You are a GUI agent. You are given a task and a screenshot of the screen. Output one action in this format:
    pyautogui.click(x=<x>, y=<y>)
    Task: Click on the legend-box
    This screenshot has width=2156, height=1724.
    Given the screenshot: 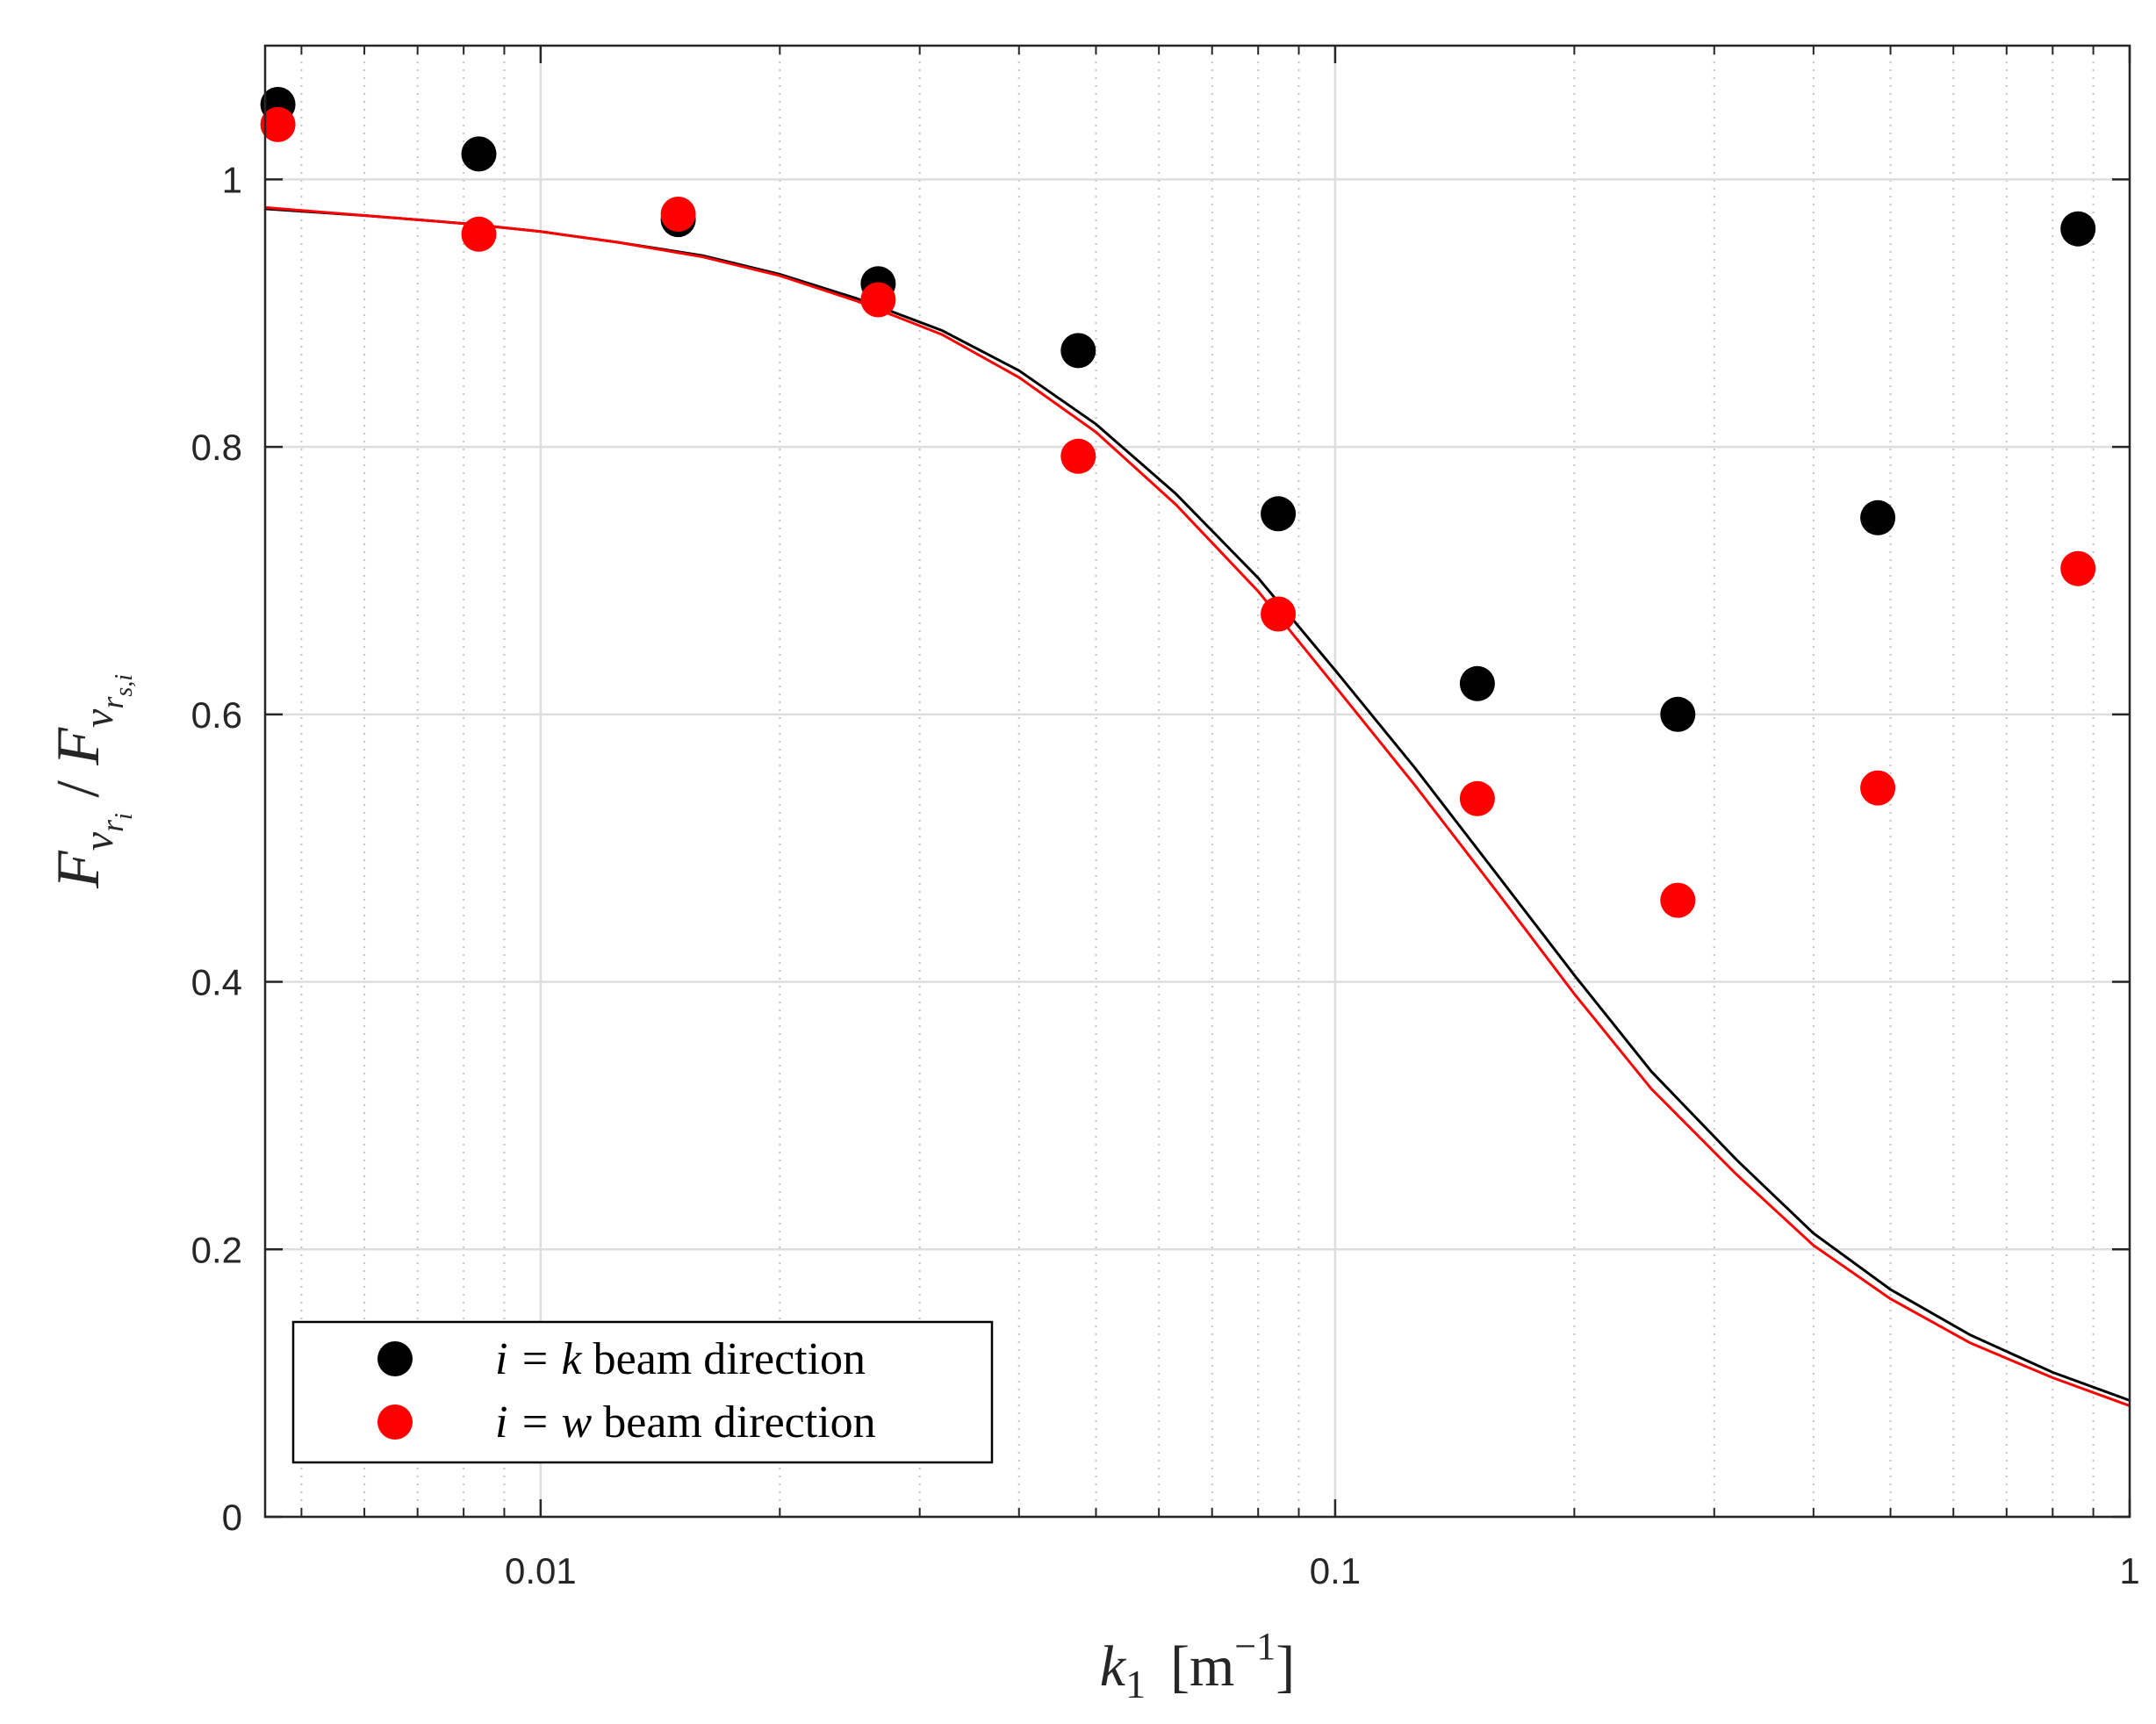 What is the action you would take?
    pyautogui.click(x=642, y=1392)
    